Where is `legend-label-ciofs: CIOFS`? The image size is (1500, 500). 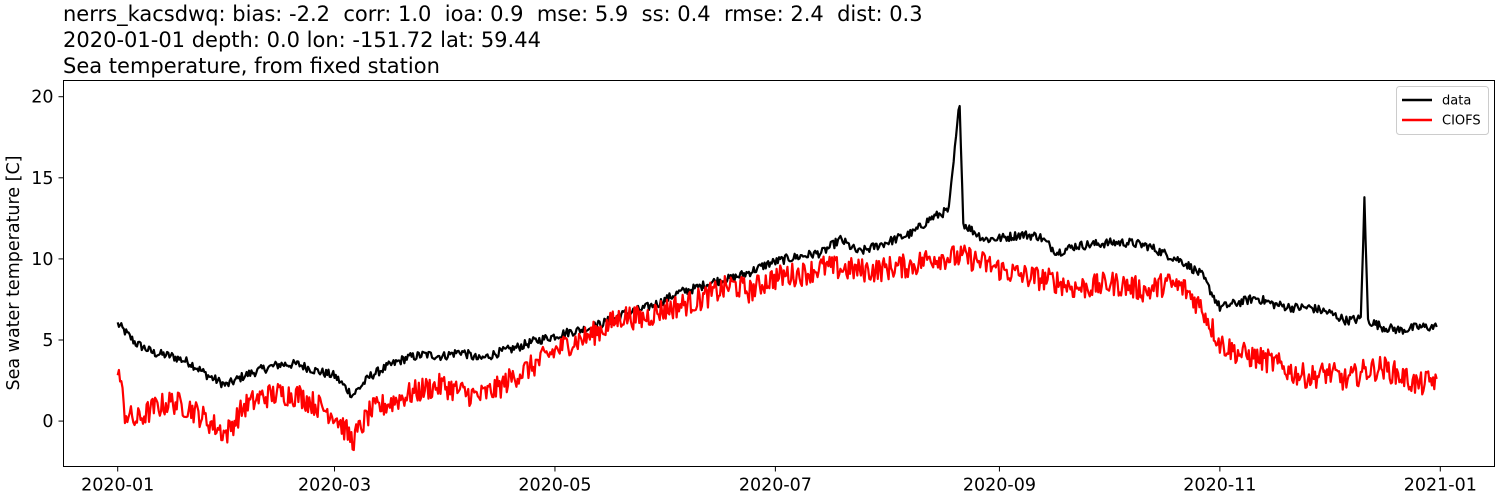
legend-label-ciofs: CIOFS is located at coordinates (1461, 121).